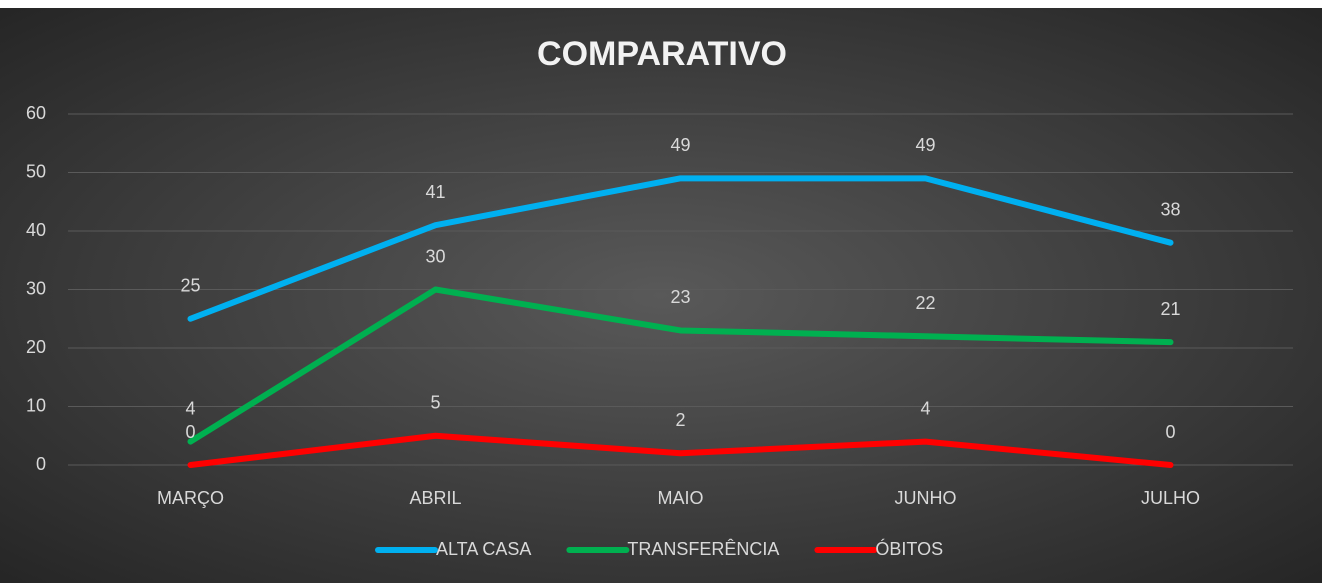  Describe the element at coordinates (1170, 309) in the screenshot. I see `data-label: 21` at that location.